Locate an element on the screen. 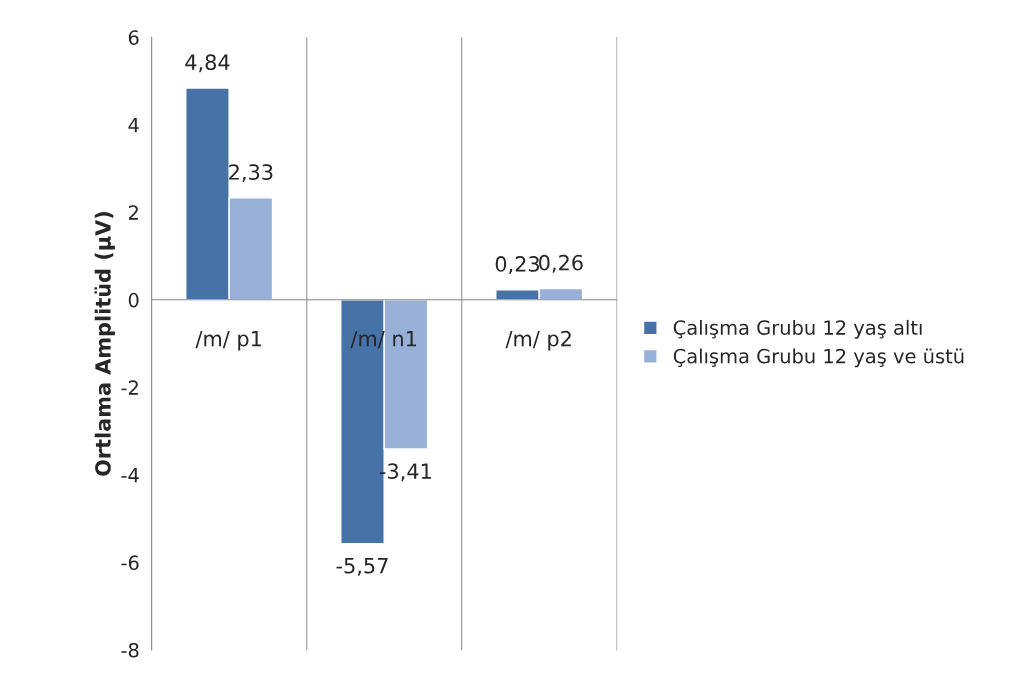 Image resolution: width=1011 pixels, height=677 pixels. y-tick-label: 6 is located at coordinates (133, 37).